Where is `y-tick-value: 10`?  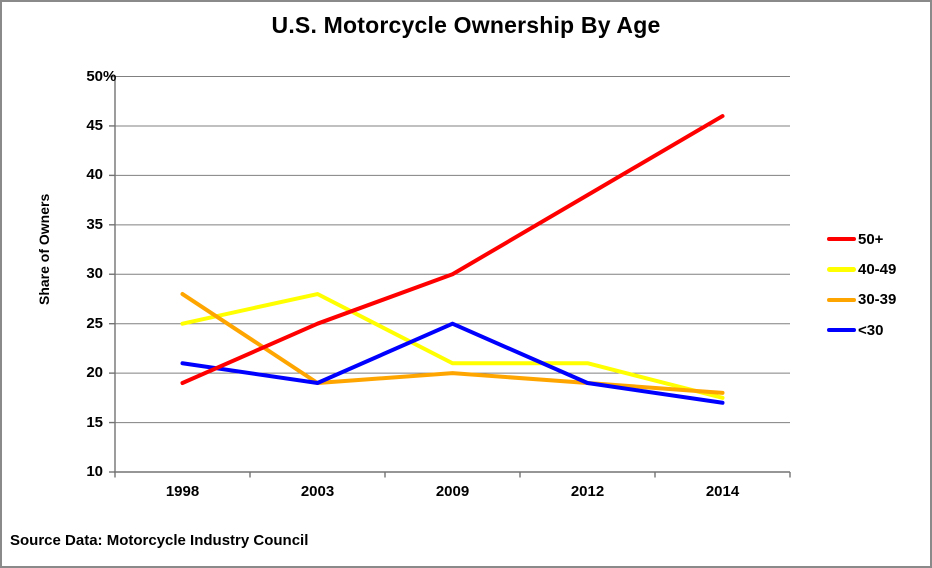 y-tick-value: 10 is located at coordinates (94, 471).